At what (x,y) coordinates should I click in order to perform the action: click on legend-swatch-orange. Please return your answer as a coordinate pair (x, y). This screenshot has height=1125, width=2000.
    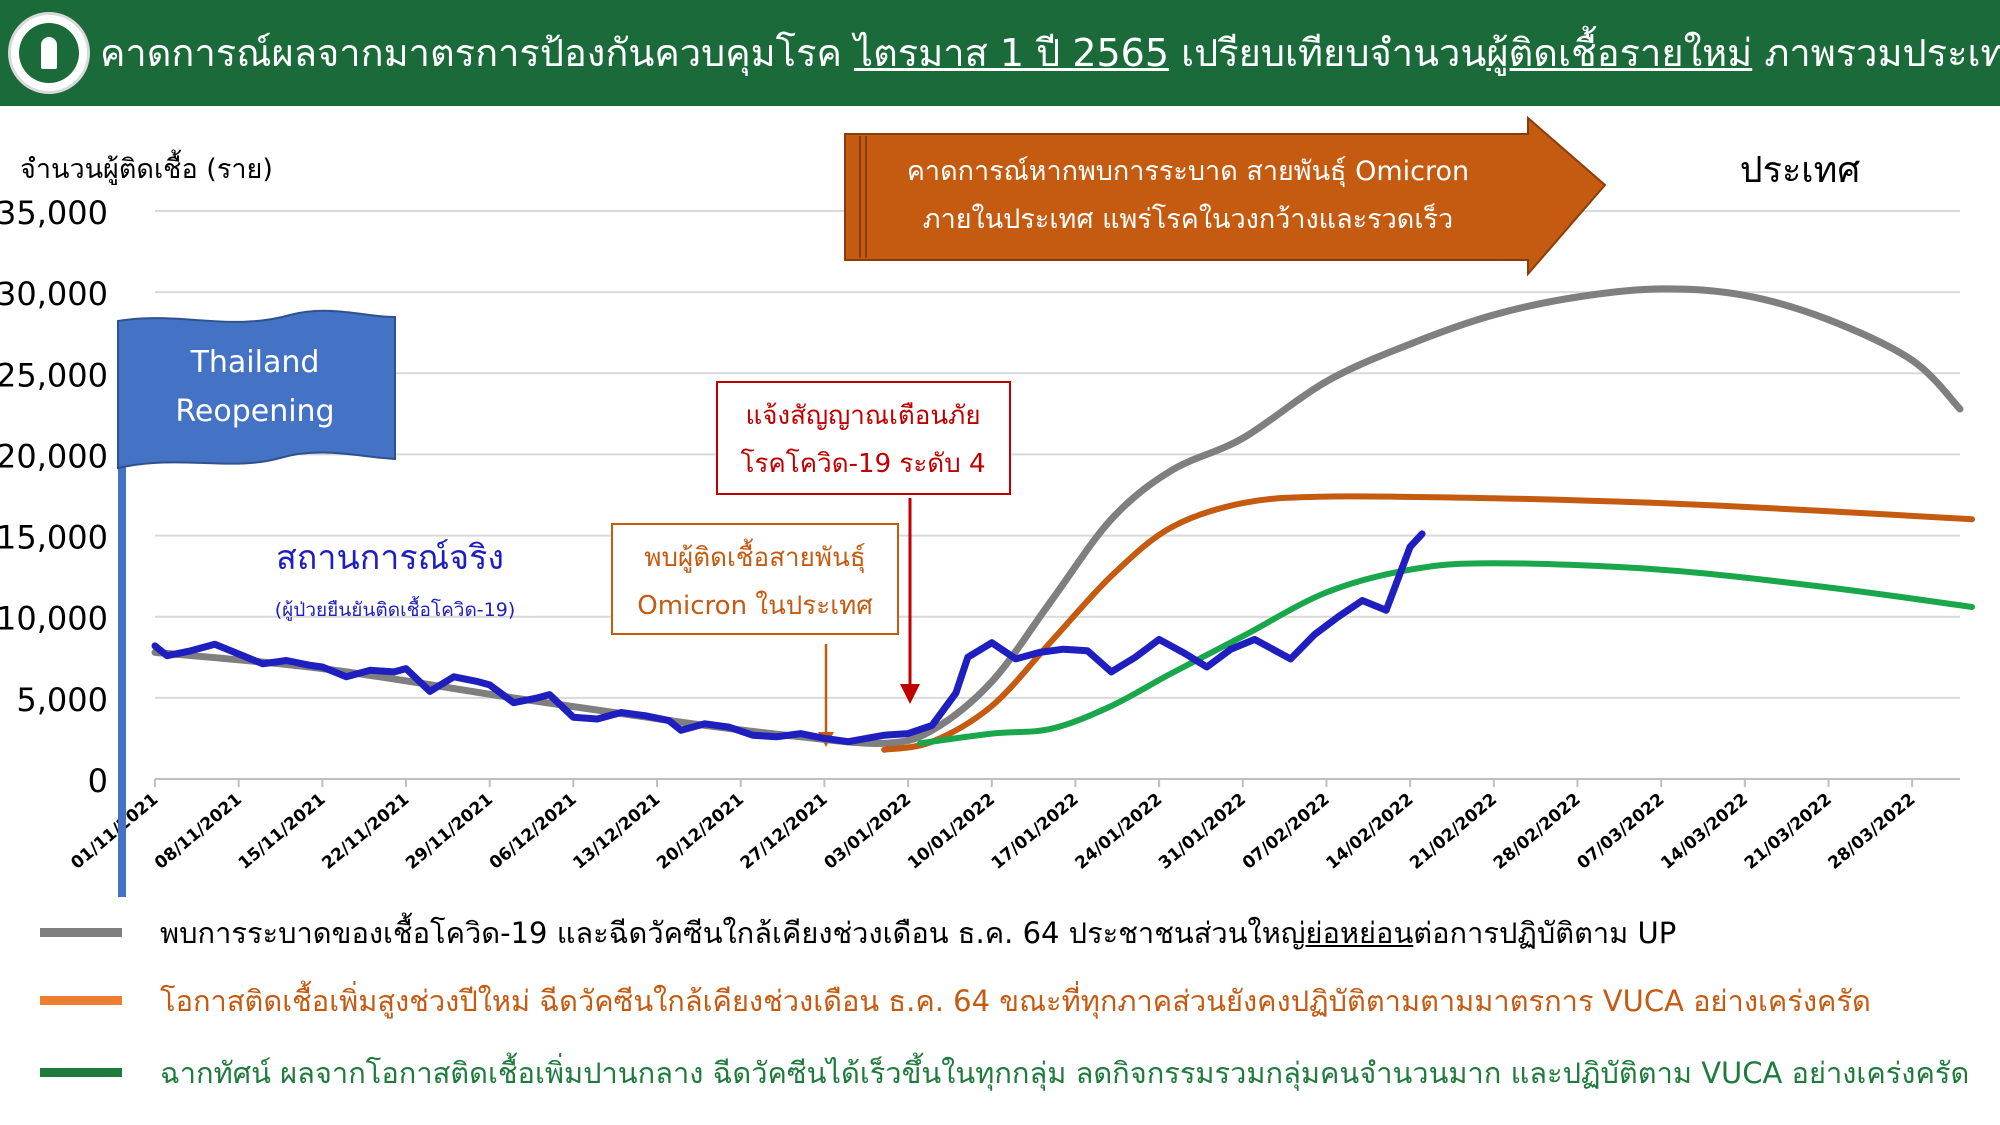
    Looking at the image, I should click on (81, 1000).